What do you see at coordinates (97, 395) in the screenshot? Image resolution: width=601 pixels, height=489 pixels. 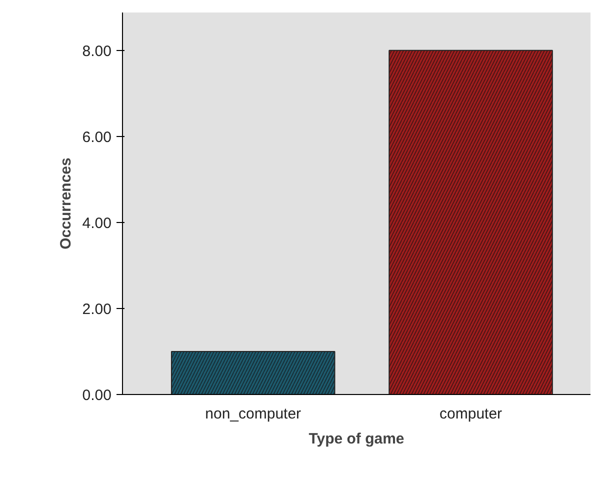 I see `y-tick-label: 0.00` at bounding box center [97, 395].